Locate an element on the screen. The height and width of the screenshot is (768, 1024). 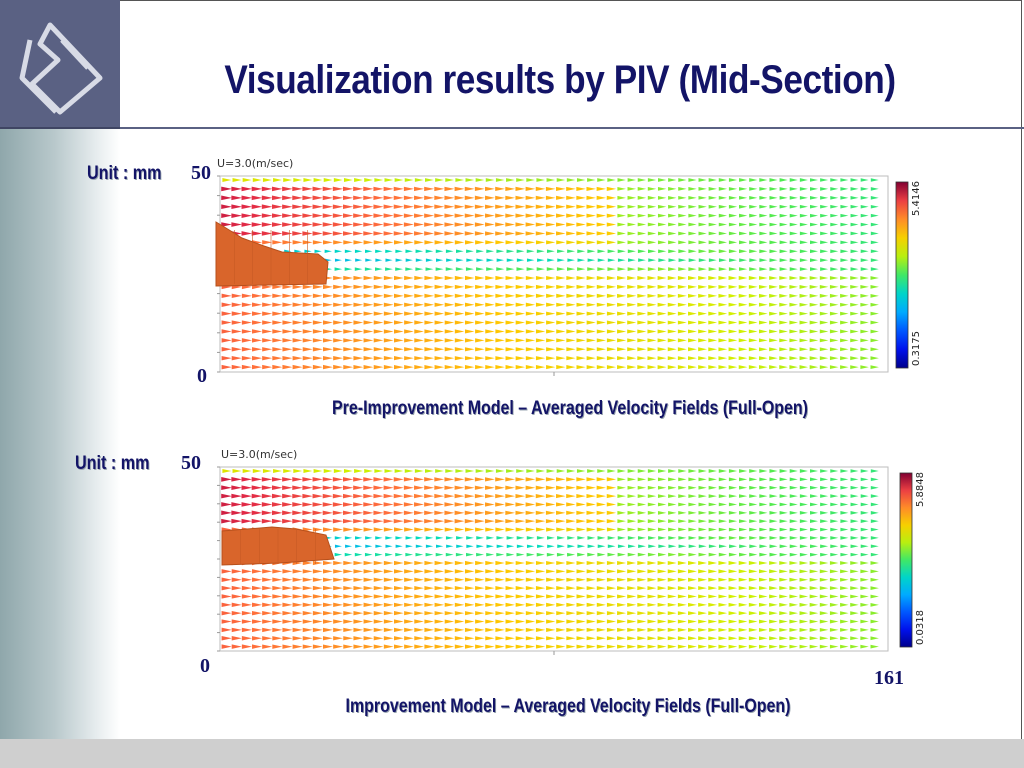
reference-vector-label: U=3.0(m/sec) is located at coordinates (259, 454).